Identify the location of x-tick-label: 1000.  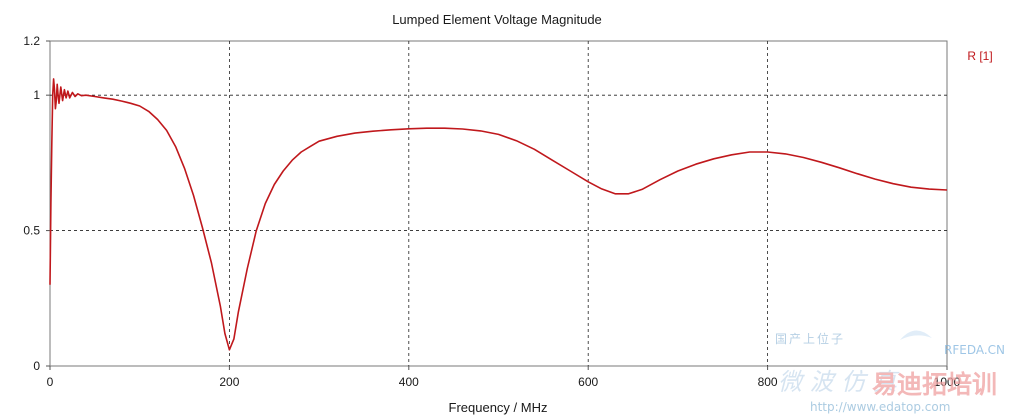
(947, 382).